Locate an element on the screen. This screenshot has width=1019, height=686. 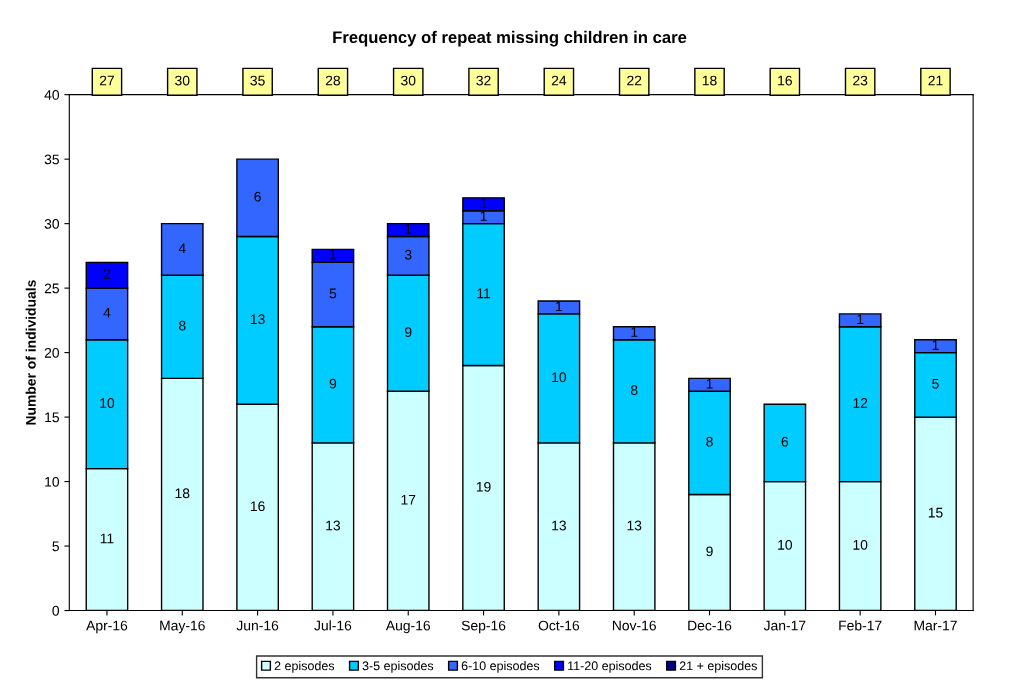
legend-label: 3-5 episodes is located at coordinates (398, 667).